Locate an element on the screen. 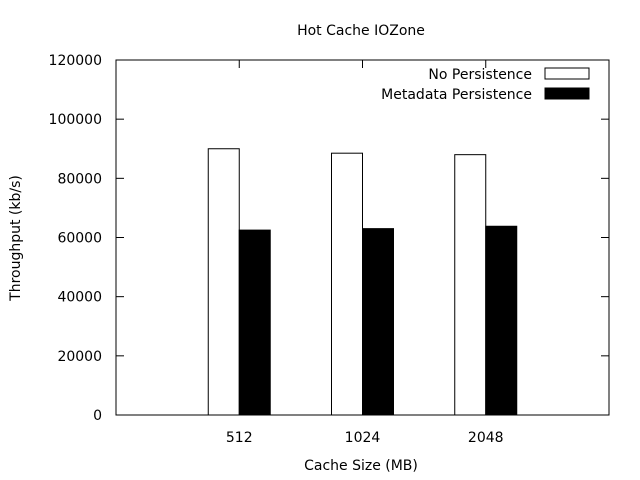 The height and width of the screenshot is (480, 640). y-tick-label: 80000 is located at coordinates (79, 179).